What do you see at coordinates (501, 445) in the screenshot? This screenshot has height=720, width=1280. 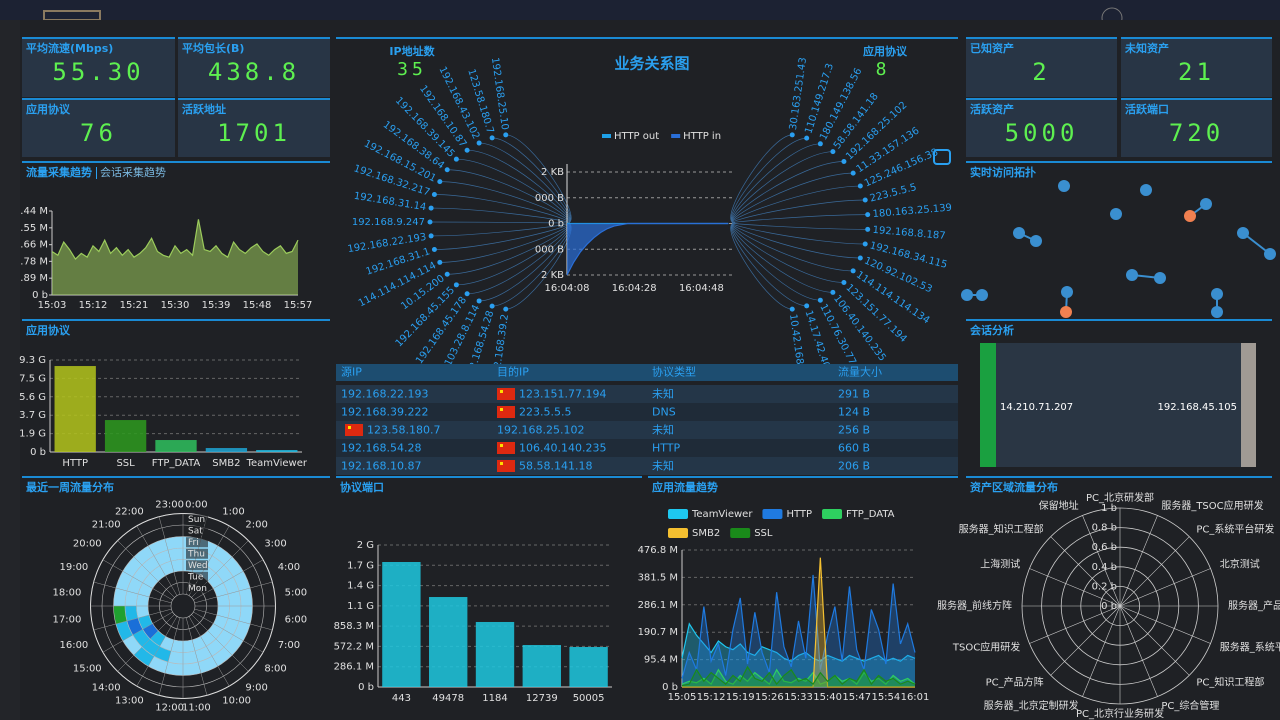 I see `flag-star` at bounding box center [501, 445].